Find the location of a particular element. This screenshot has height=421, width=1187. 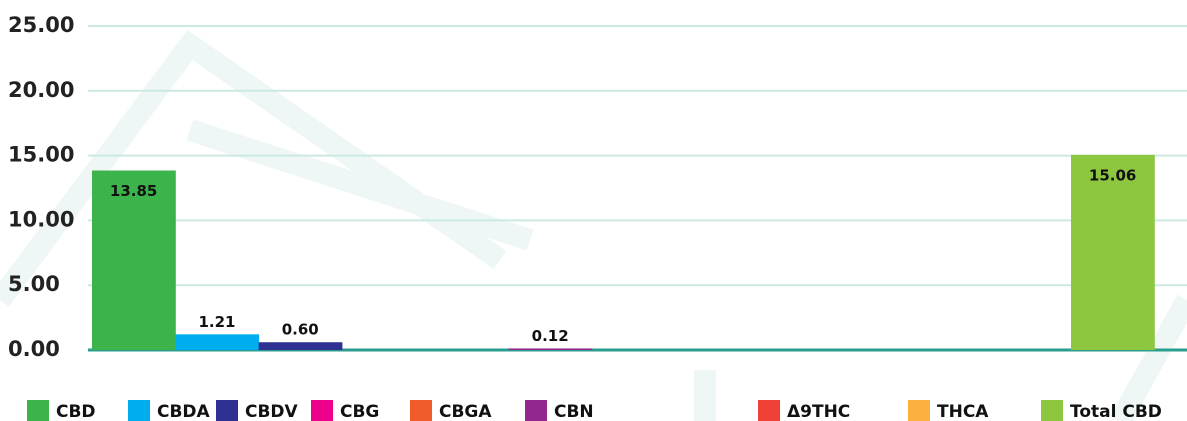

legend-label: CBDA is located at coordinates (184, 411).